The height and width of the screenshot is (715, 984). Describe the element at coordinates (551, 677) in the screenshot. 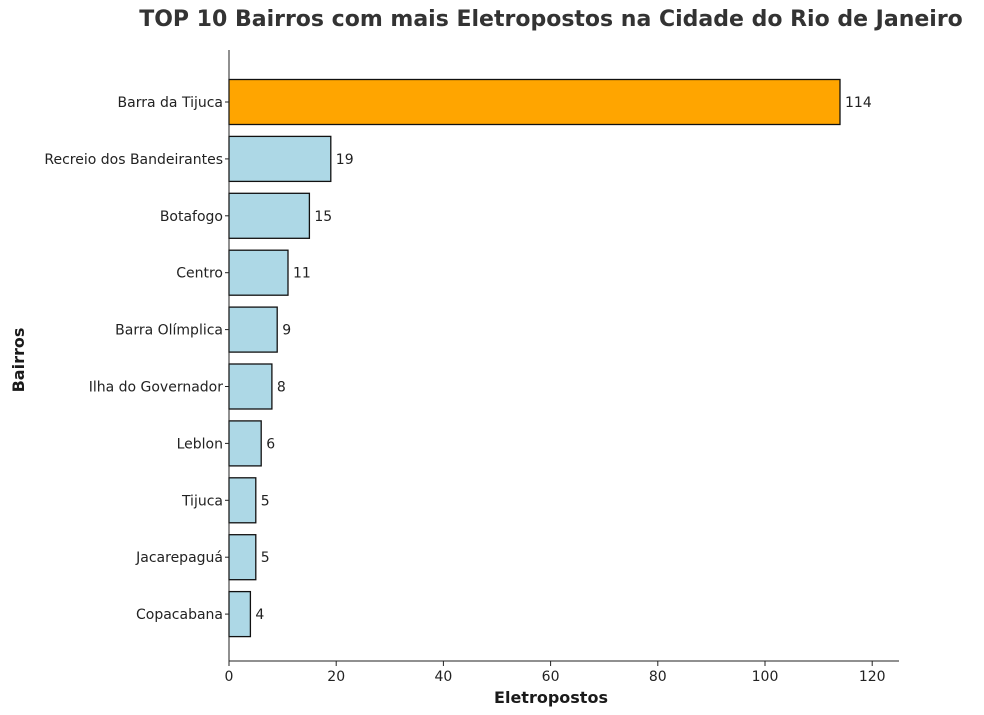

I see `x-tick-label-4: 60` at that location.